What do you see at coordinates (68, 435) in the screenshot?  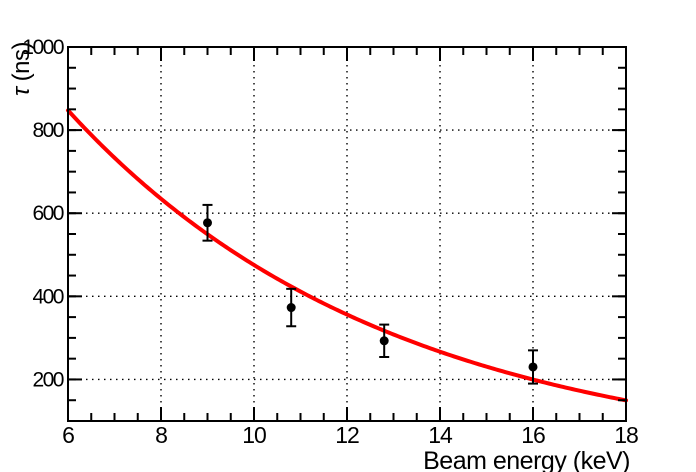 I see `x-tick-label: 6` at bounding box center [68, 435].